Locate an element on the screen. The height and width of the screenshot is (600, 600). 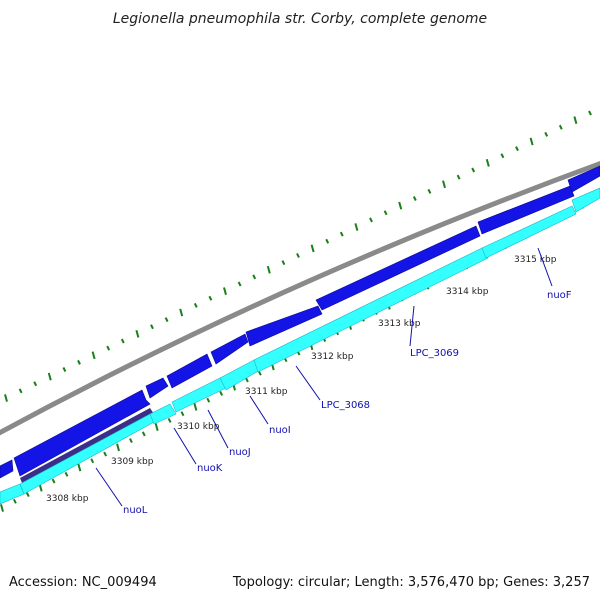
gene-name-label: nuoK is located at coordinates (210, 468).